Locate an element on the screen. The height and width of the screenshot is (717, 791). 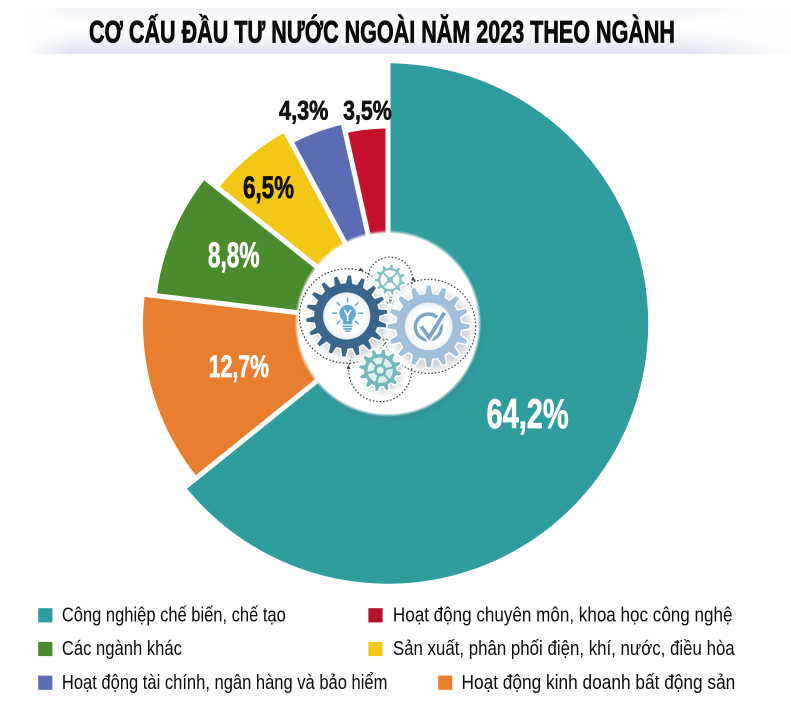
svg-text: 6,5% is located at coordinates (268, 187).